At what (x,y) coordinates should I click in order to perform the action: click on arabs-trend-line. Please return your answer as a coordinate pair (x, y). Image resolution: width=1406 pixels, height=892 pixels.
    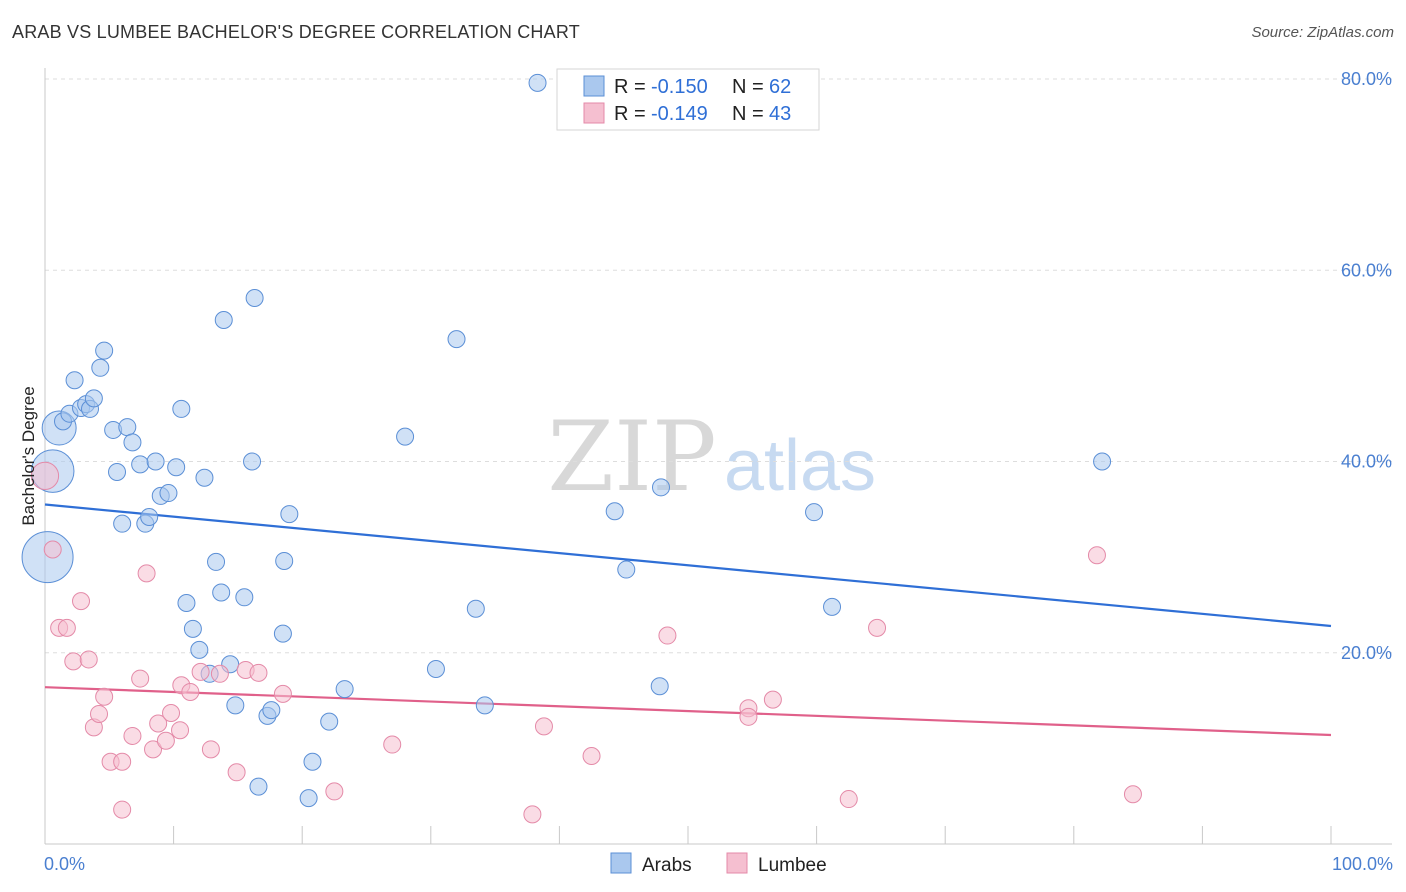
    Looking at the image, I should click on (688, 565).